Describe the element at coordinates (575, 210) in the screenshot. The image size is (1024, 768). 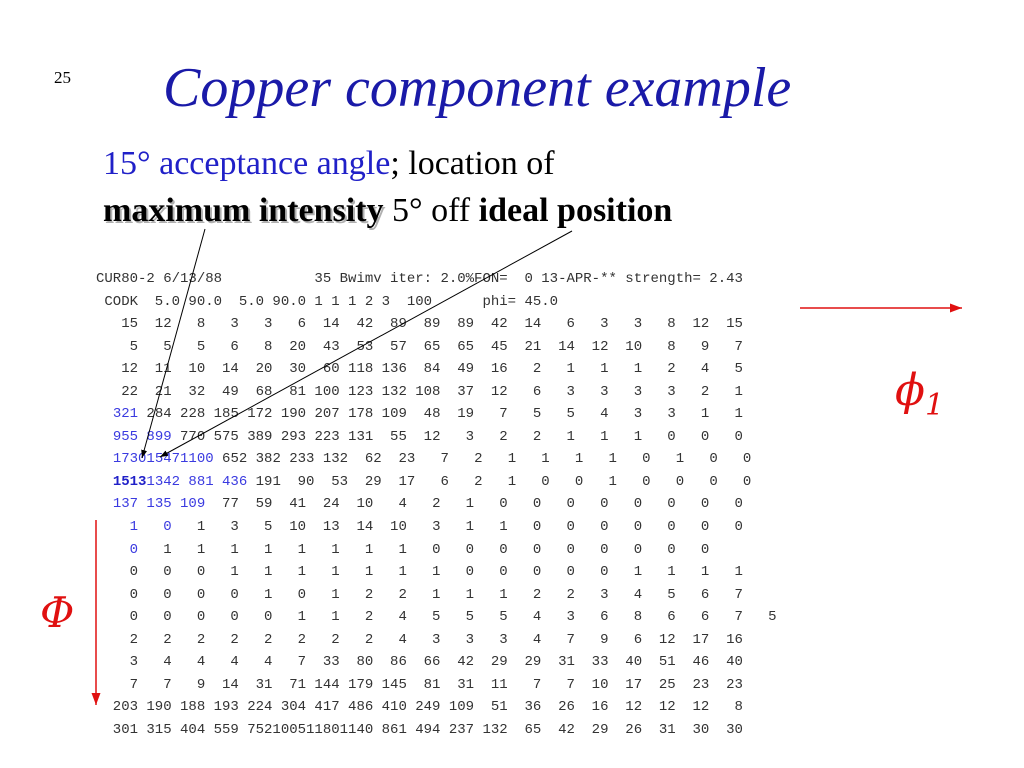
I see `ideal-position-text: ideal position` at that location.